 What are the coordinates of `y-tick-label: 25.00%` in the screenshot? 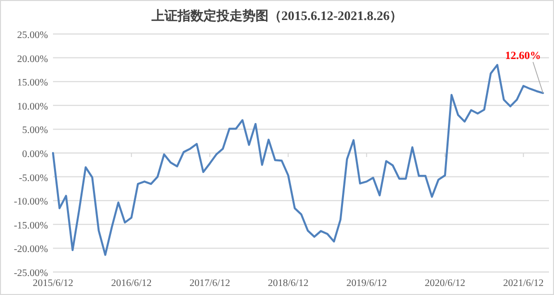 It's located at (32, 35).